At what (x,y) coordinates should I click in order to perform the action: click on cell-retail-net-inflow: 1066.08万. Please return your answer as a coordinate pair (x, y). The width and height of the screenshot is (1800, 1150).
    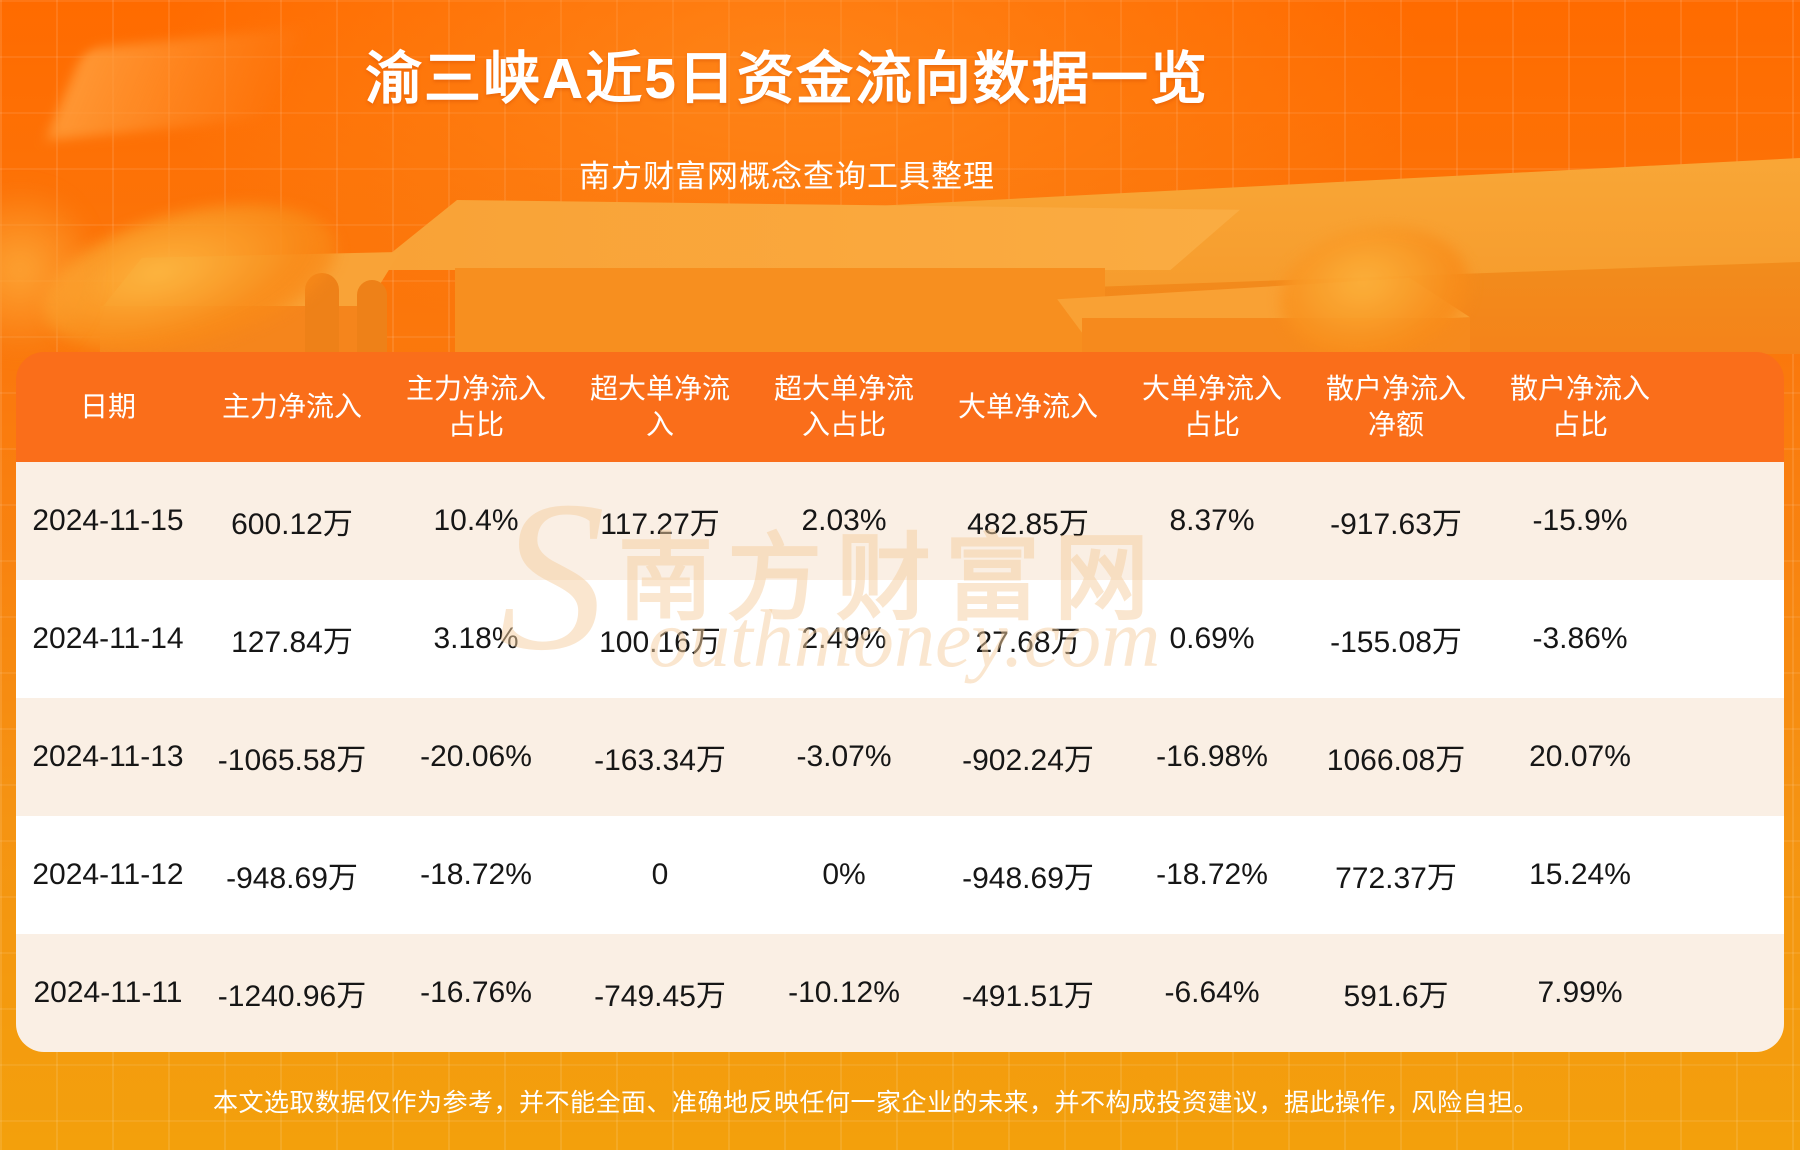
    Looking at the image, I should click on (1396, 760).